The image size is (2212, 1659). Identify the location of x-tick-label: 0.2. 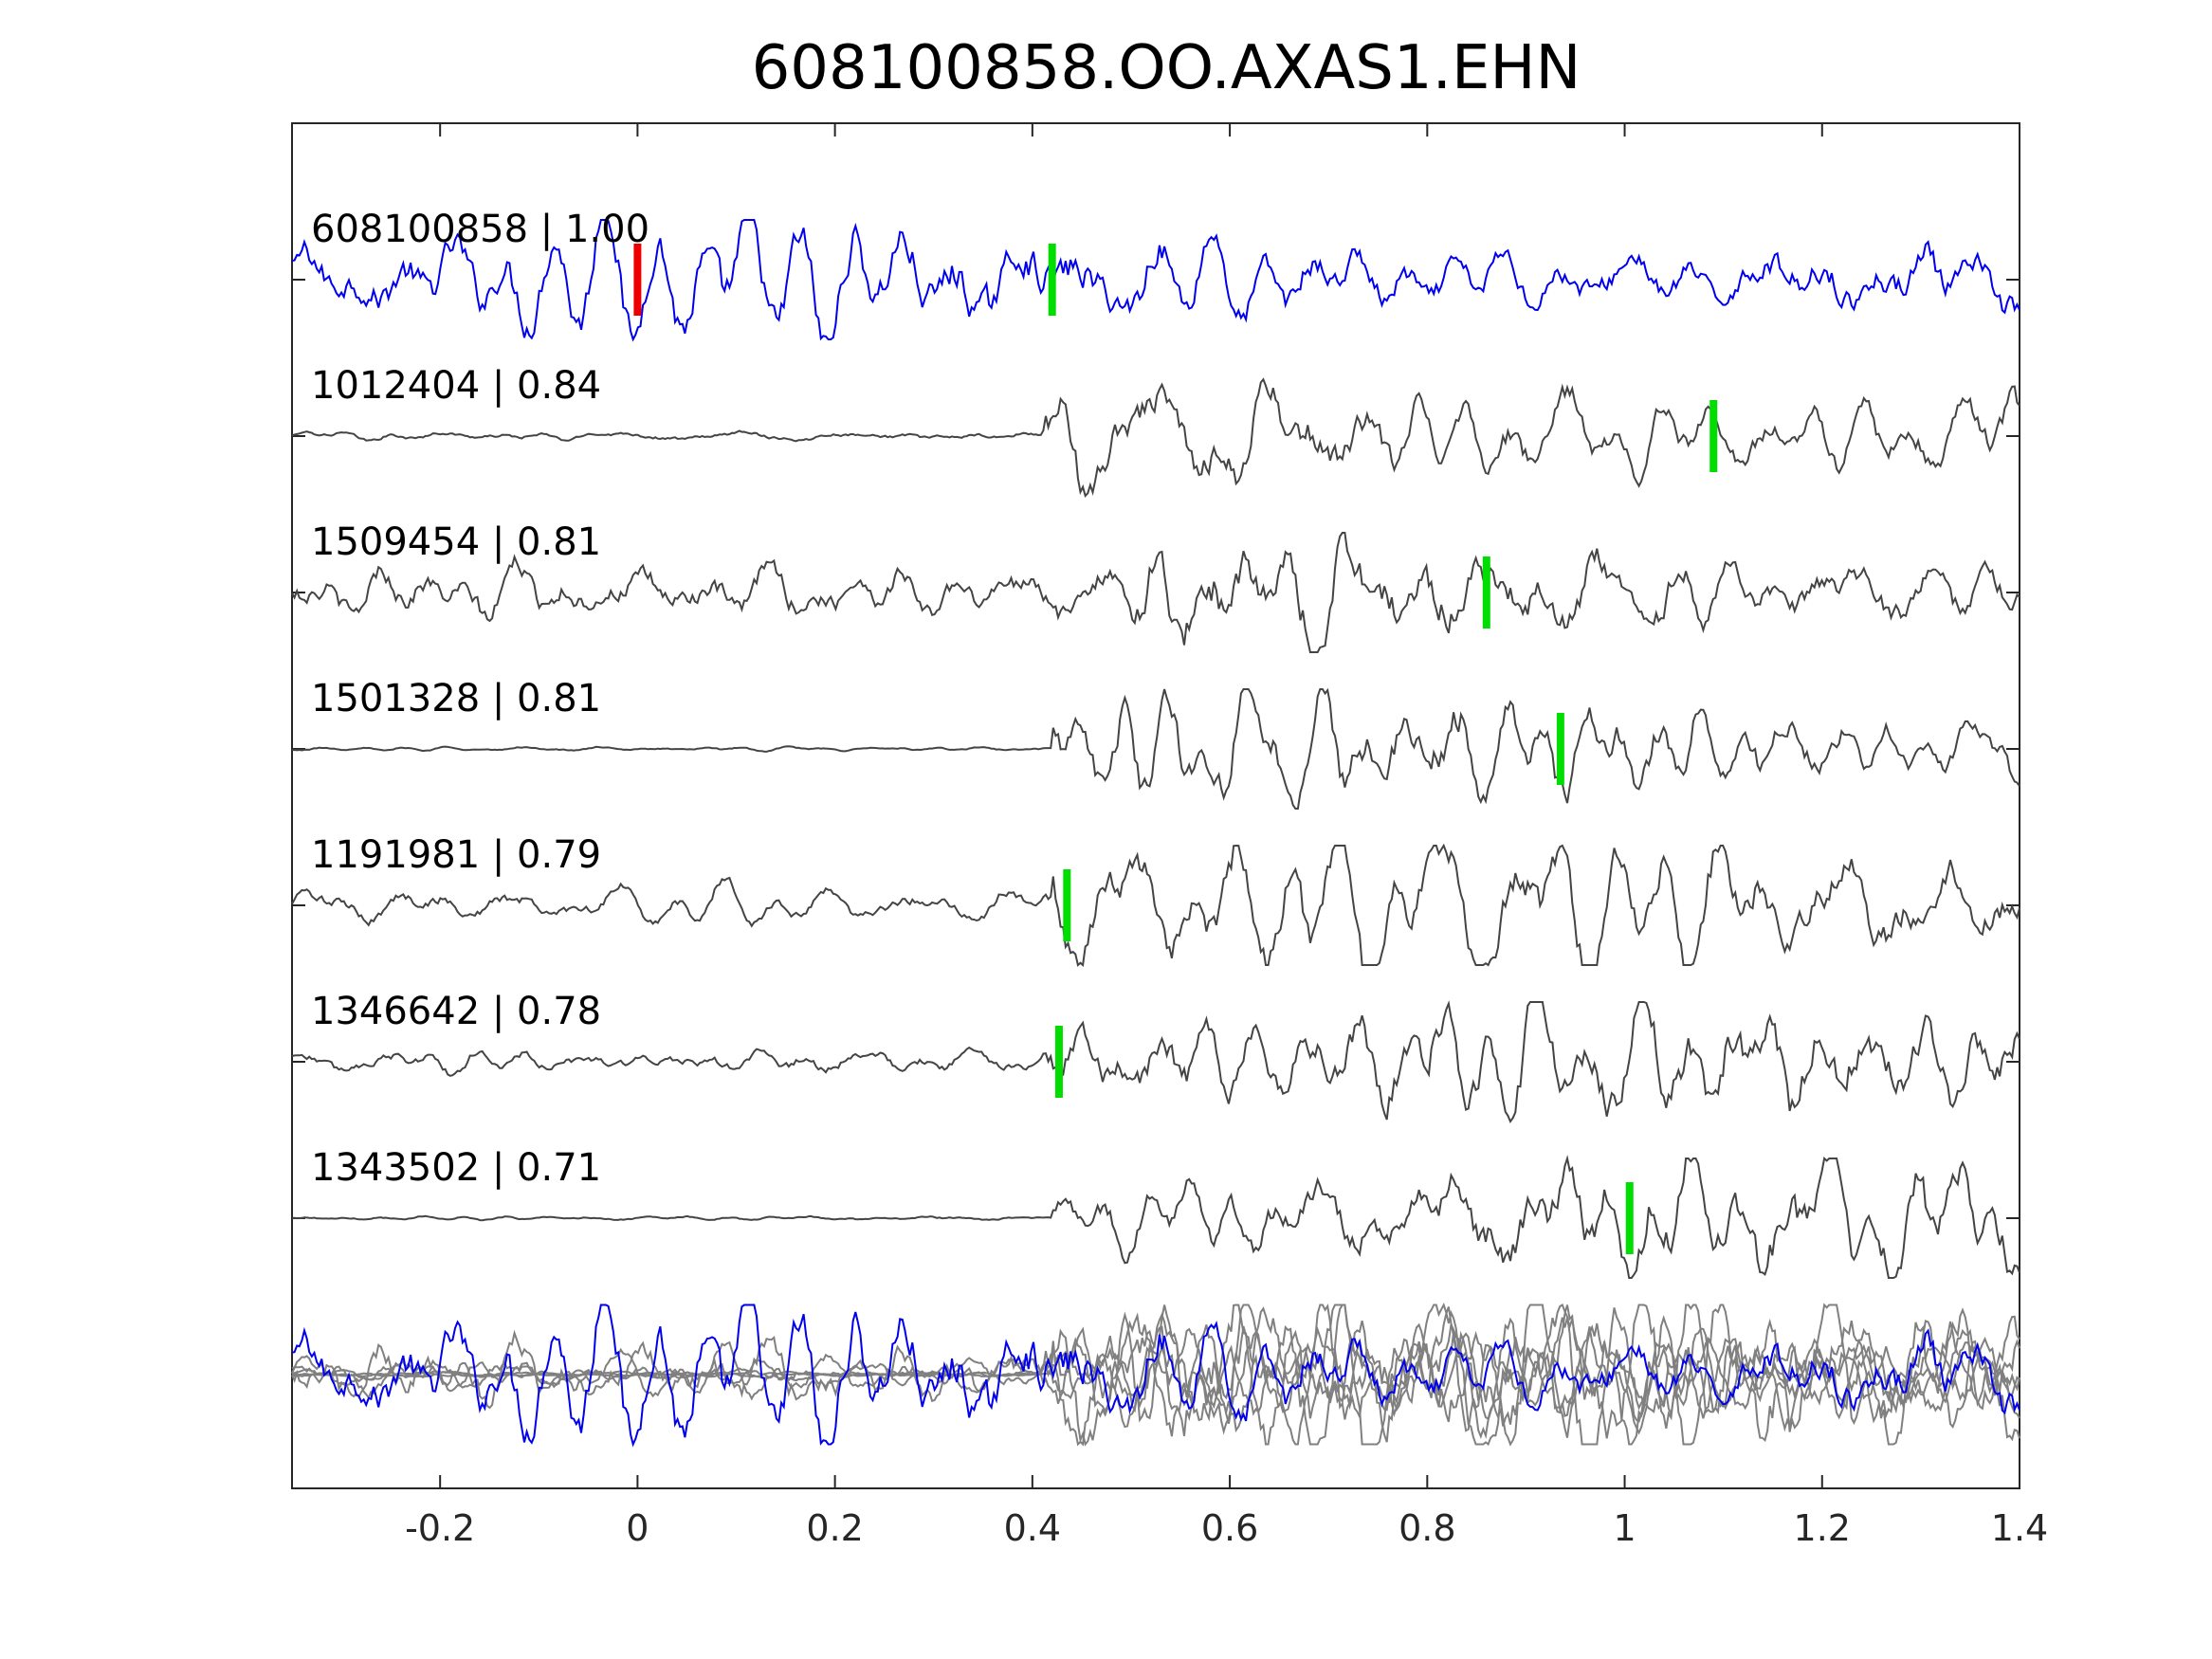
(834, 1528).